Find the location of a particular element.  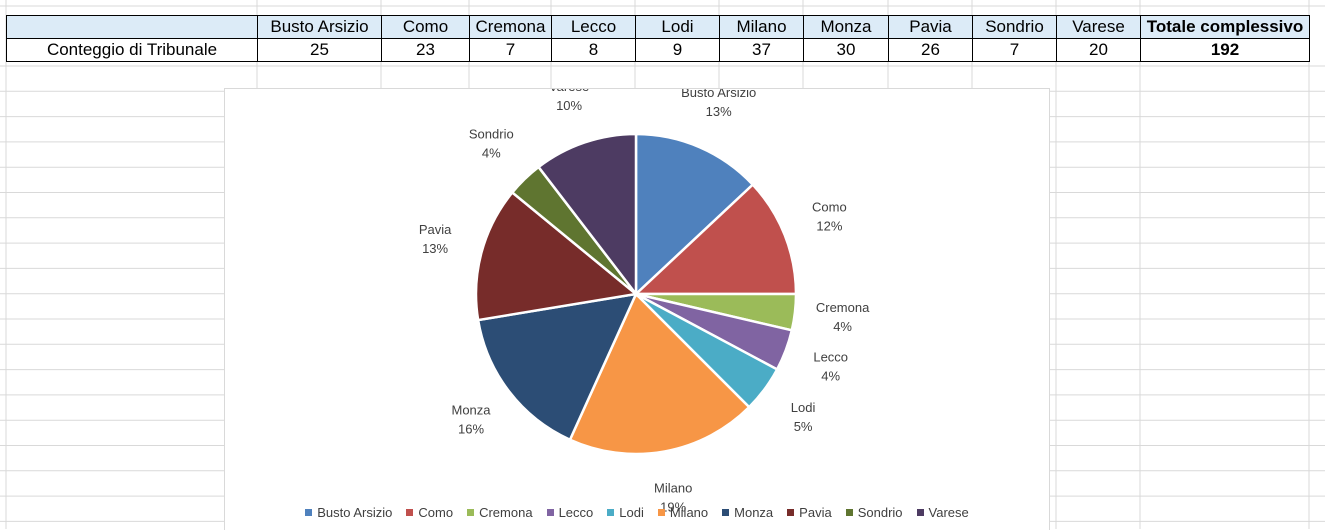

pivot-value-cell: 8 is located at coordinates (593, 50).